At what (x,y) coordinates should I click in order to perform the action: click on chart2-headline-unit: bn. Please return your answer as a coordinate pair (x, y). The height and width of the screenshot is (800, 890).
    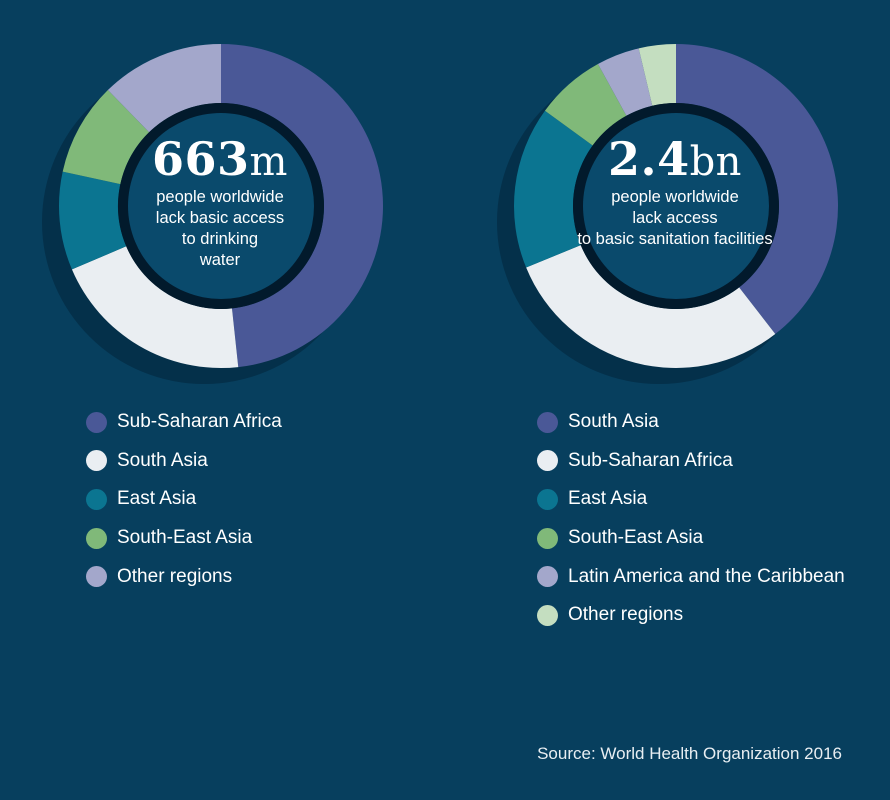
    Looking at the image, I should click on (715, 162).